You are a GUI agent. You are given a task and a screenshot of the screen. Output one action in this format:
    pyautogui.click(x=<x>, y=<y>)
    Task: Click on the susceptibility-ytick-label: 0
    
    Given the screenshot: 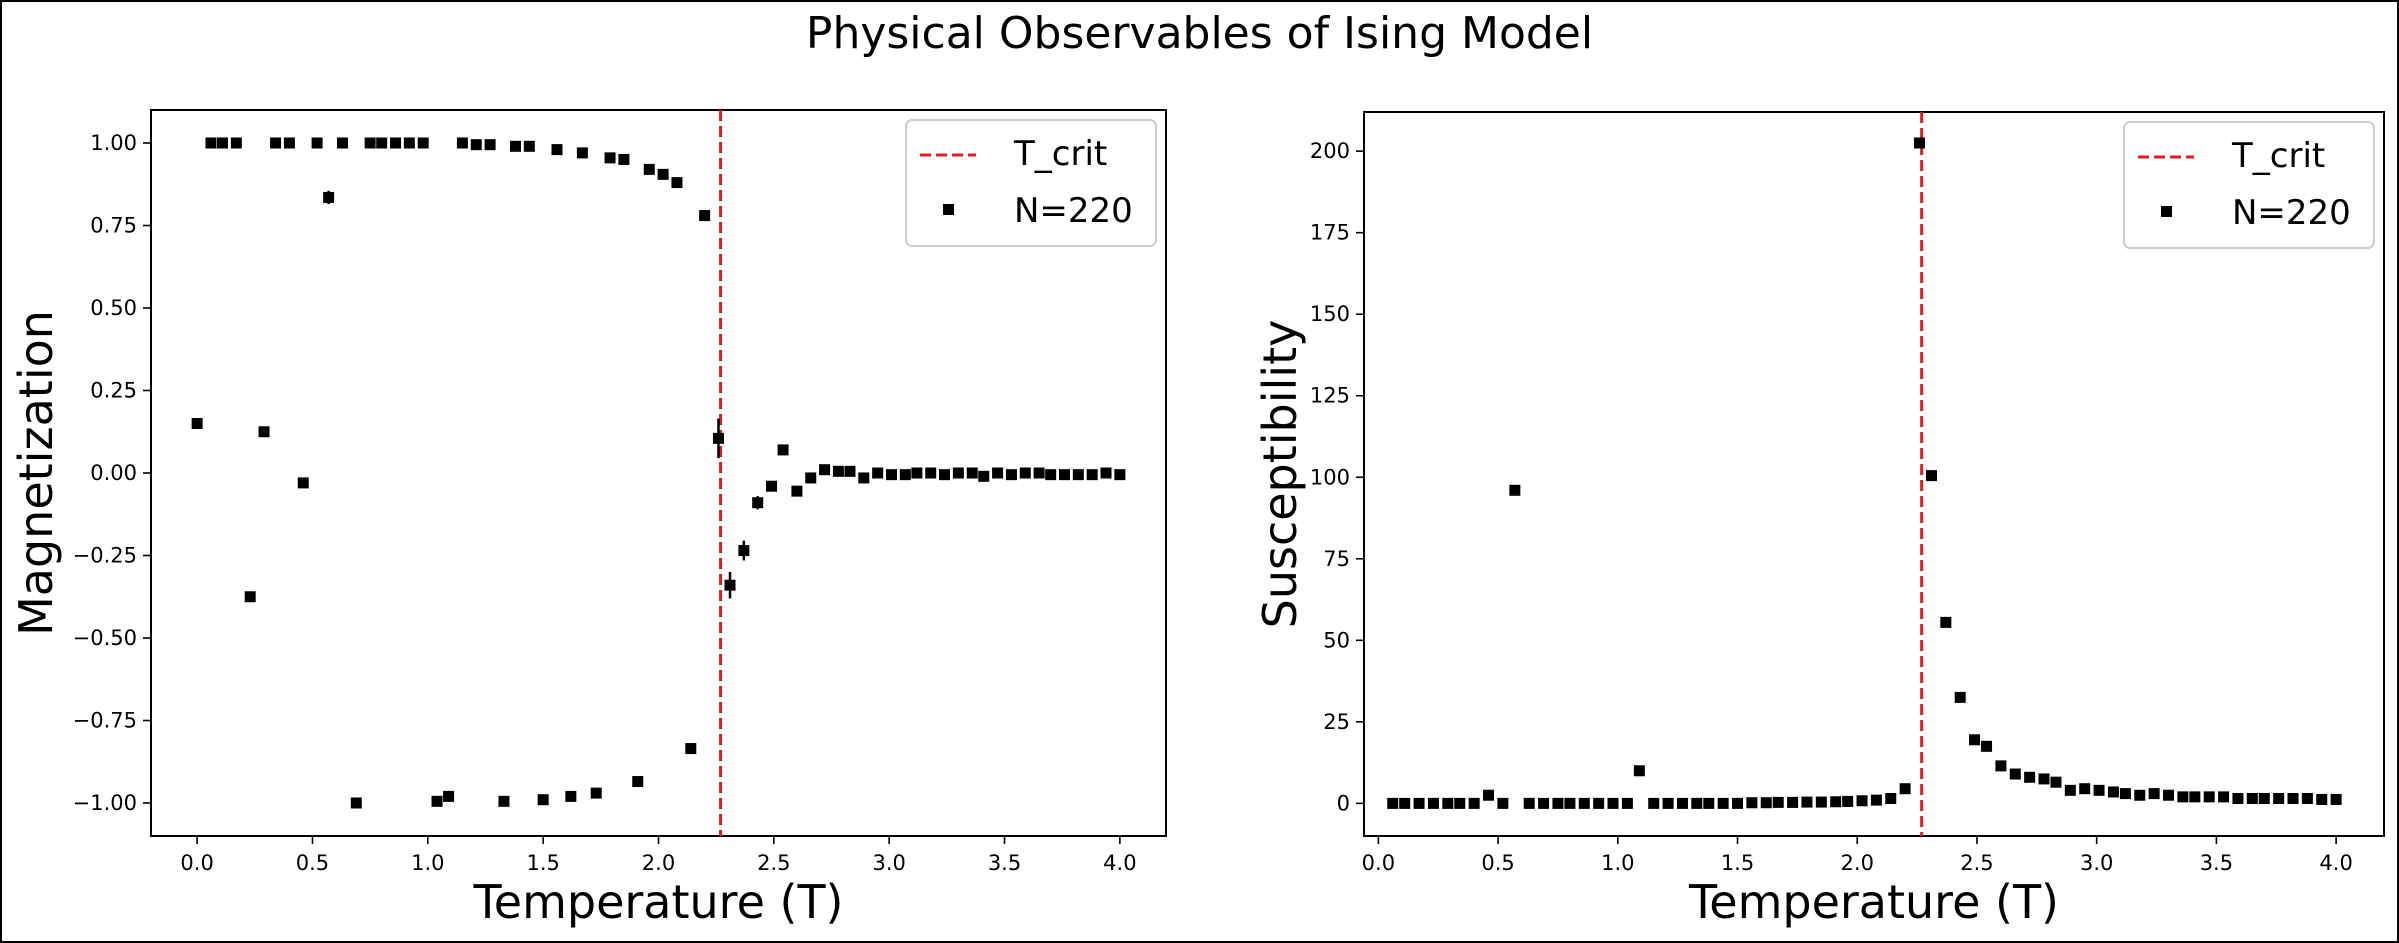 What is the action you would take?
    pyautogui.click(x=1343, y=803)
    